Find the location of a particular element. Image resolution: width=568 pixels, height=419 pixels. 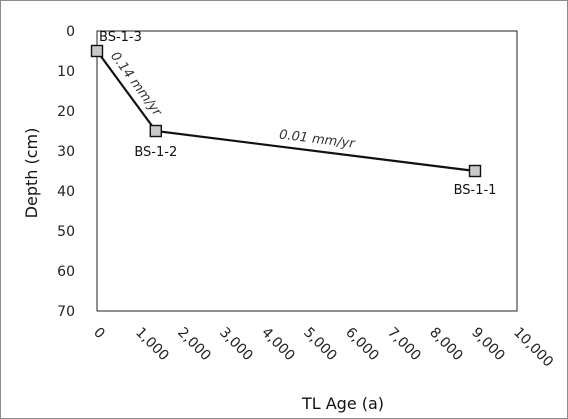

x-tick-label: 6,000 is located at coordinates (362, 345).